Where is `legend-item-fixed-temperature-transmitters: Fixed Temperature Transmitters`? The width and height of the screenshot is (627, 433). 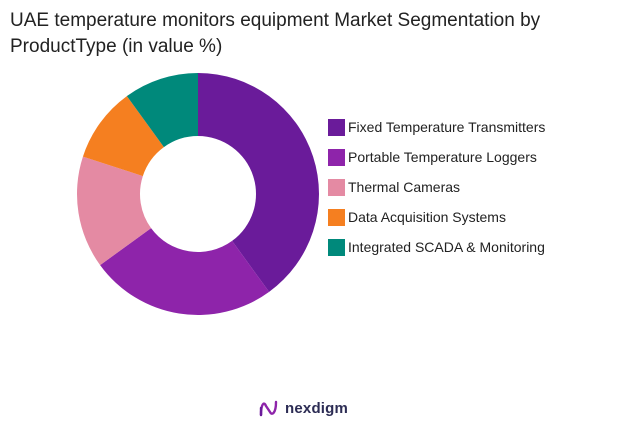 legend-item-fixed-temperature-transmitters: Fixed Temperature Transmitters is located at coordinates (436, 127).